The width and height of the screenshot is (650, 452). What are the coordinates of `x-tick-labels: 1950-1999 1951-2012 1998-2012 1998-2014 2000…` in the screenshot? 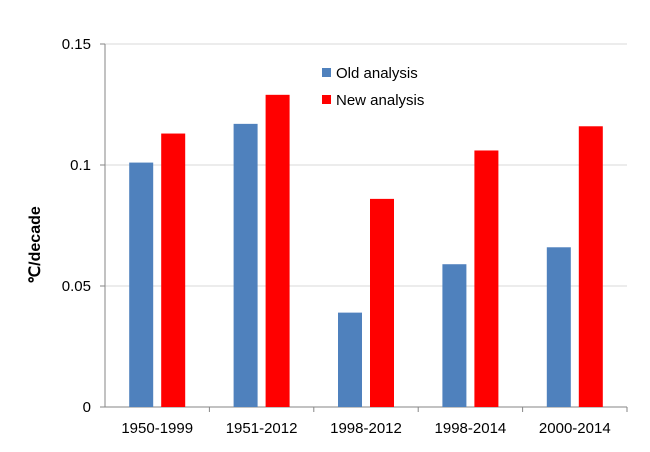 It's located at (365, 428).